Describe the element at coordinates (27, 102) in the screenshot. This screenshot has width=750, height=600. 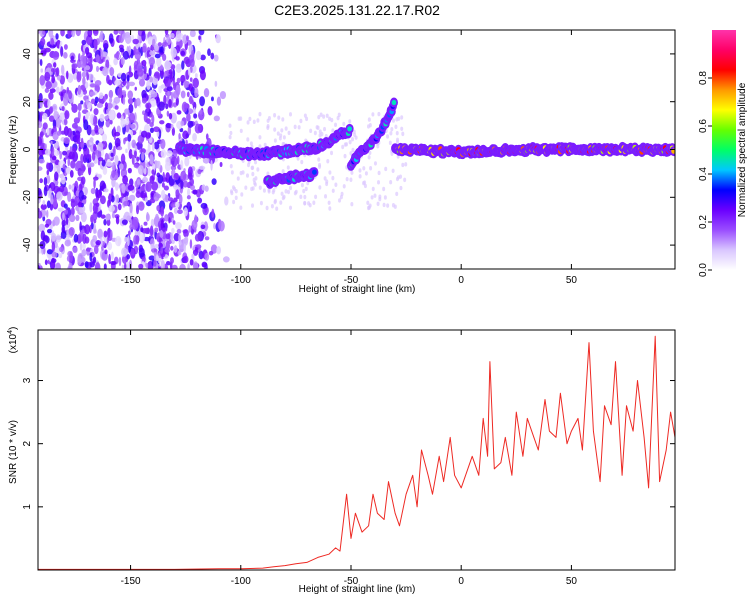
I see `y-tick-label: 20` at that location.